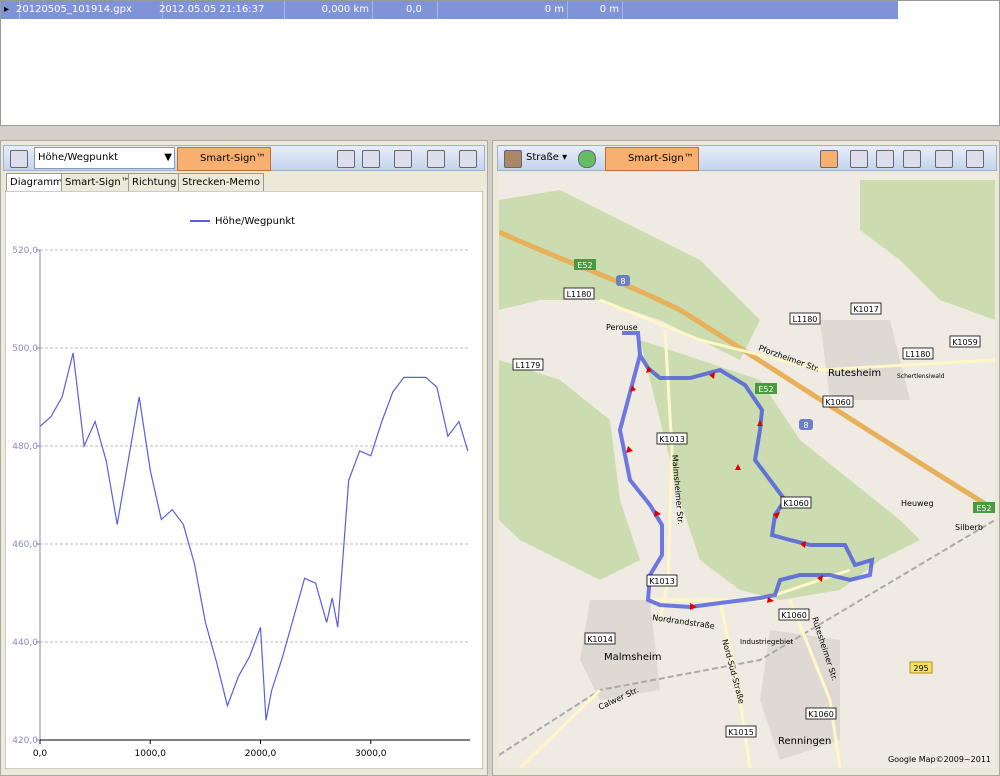 This screenshot has height=776, width=1000. I want to click on route-arrows, so click(724, 488).